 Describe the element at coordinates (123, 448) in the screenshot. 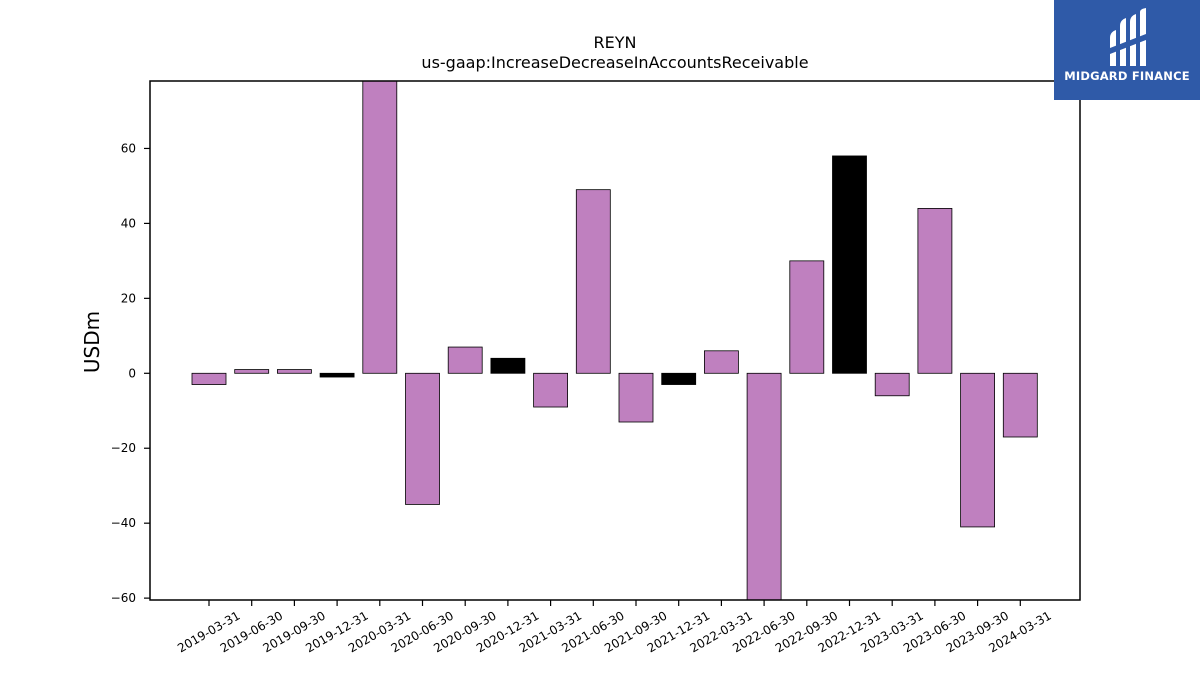

I see `y-tick-label: −20` at that location.